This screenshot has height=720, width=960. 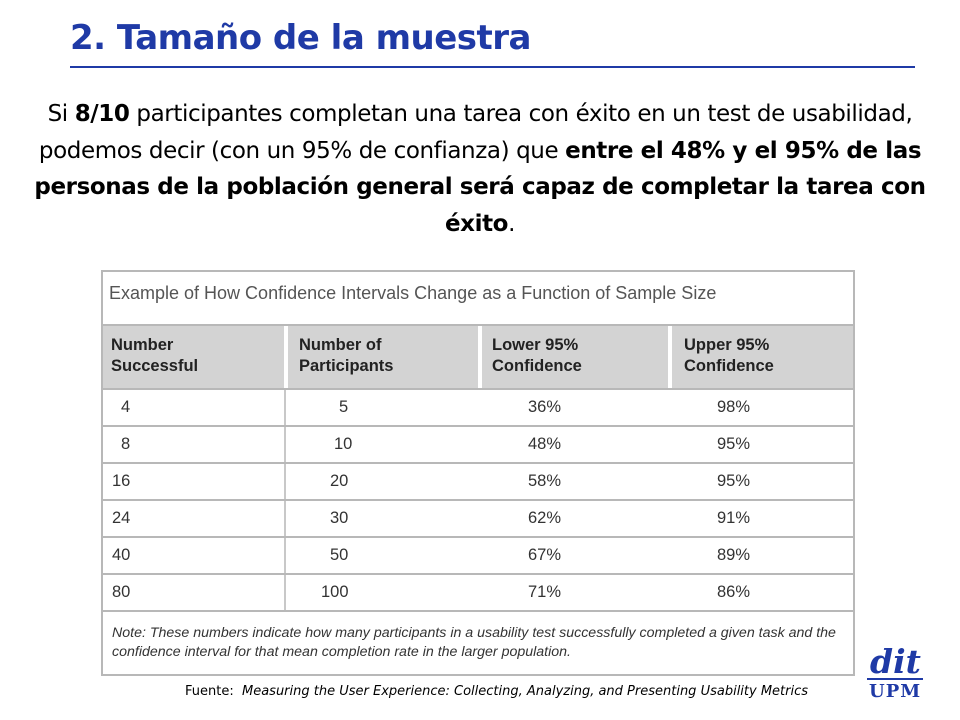 I want to click on cell-upper: 91%, so click(x=734, y=518).